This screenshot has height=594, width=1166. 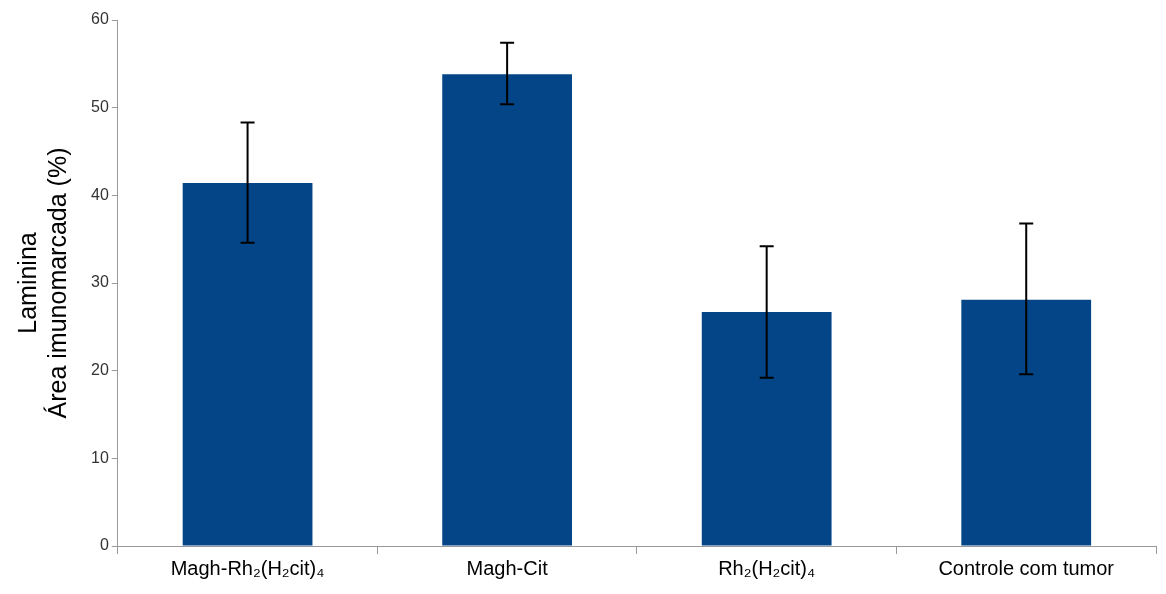 What do you see at coordinates (100, 194) in the screenshot?
I see `y-tick-label: 40` at bounding box center [100, 194].